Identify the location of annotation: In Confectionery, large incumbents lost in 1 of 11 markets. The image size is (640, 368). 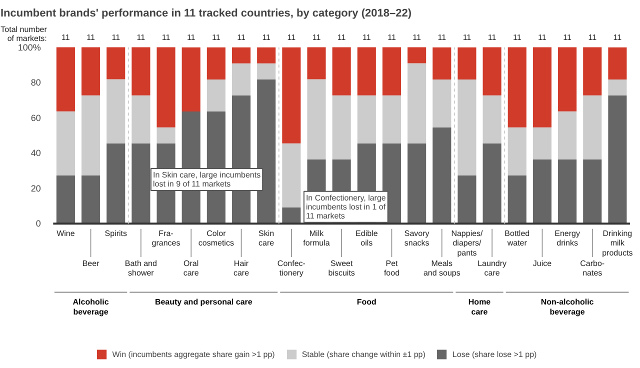
(346, 206).